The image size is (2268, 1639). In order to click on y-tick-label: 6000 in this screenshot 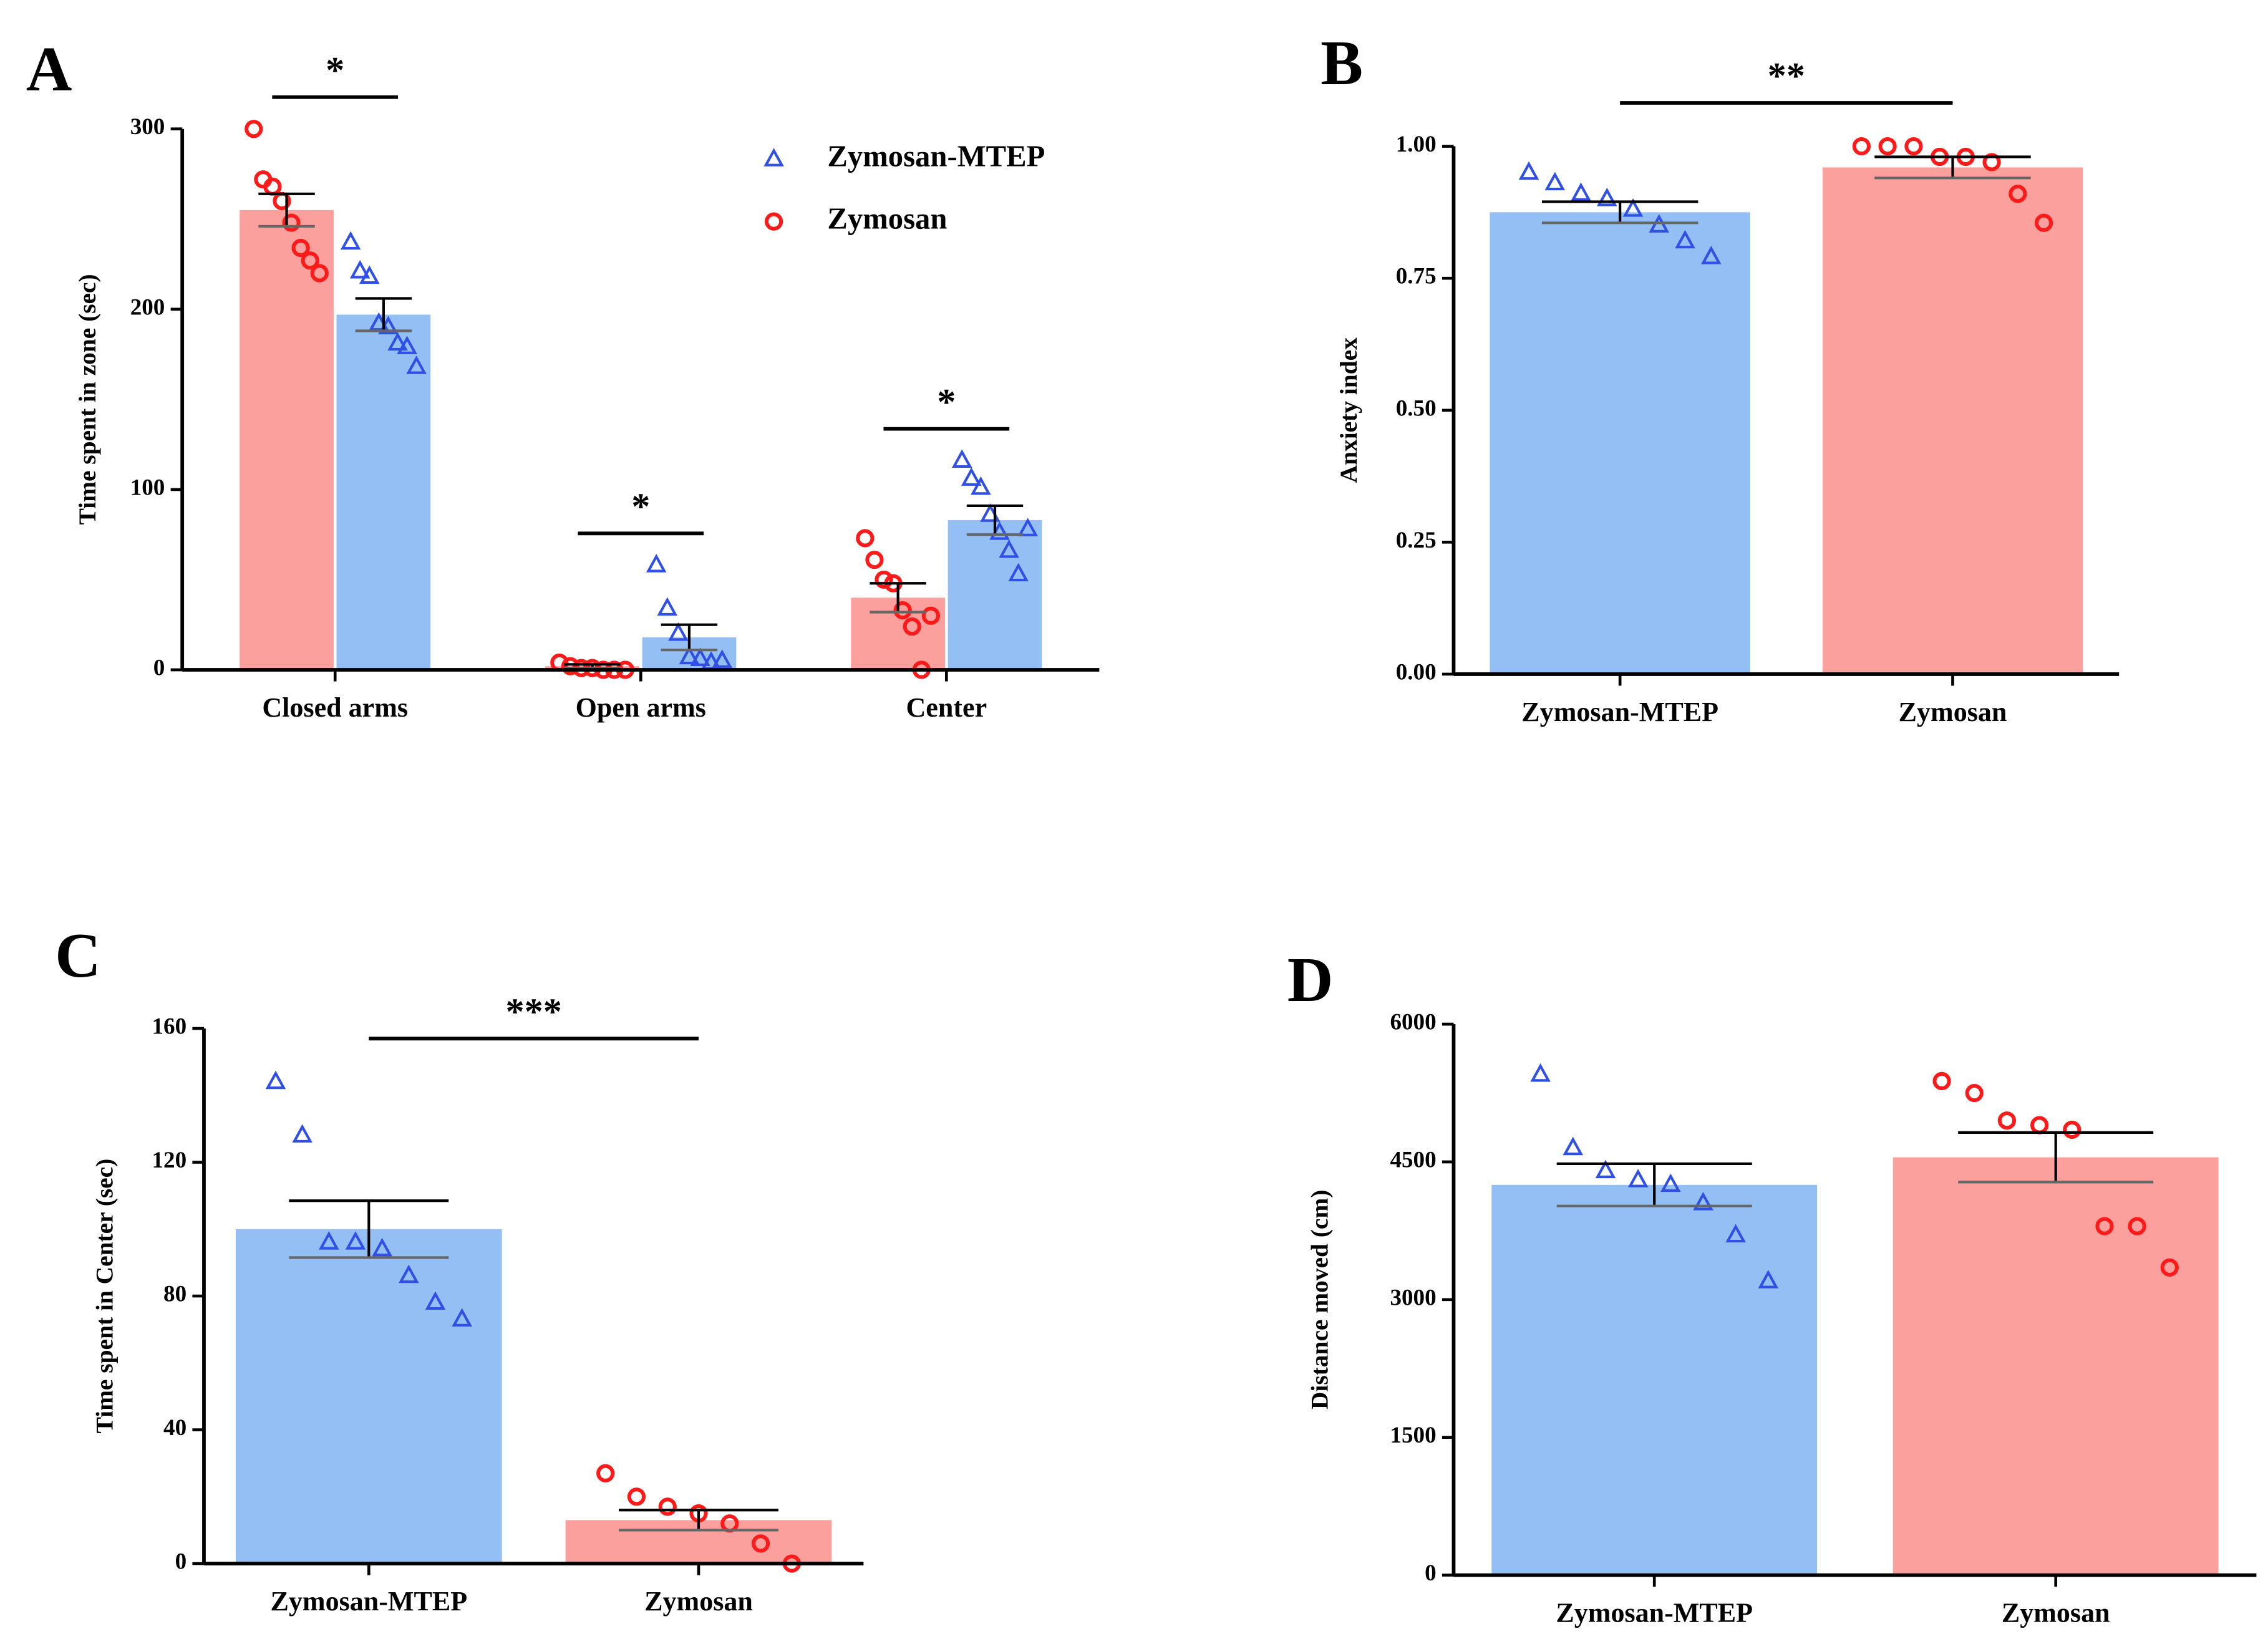, I will do `click(1413, 1022)`.